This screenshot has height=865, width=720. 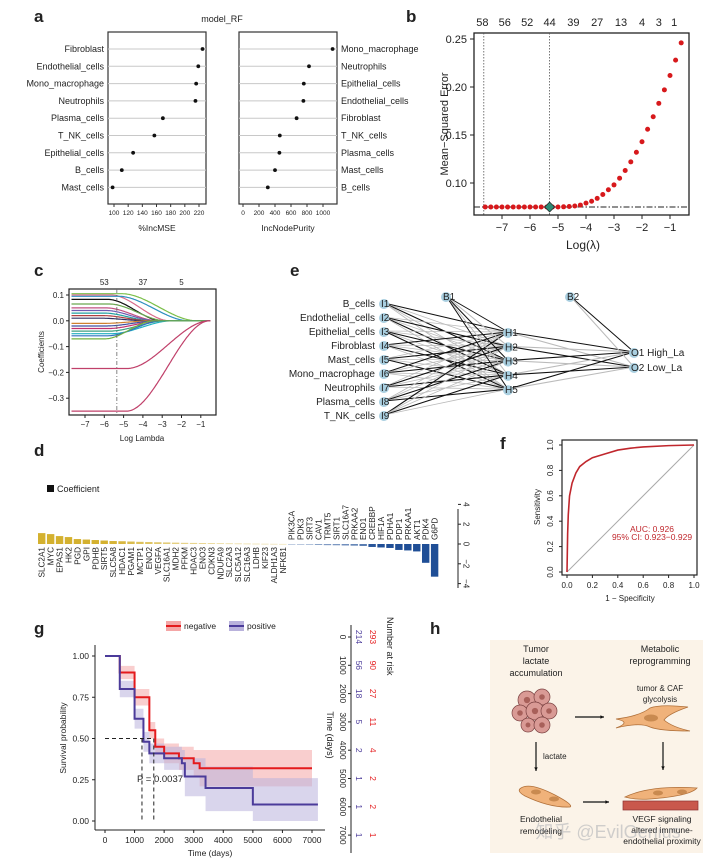 What do you see at coordinates (193, 840) in the screenshot?
I see `x-tick-label: 3000` at bounding box center [193, 840].